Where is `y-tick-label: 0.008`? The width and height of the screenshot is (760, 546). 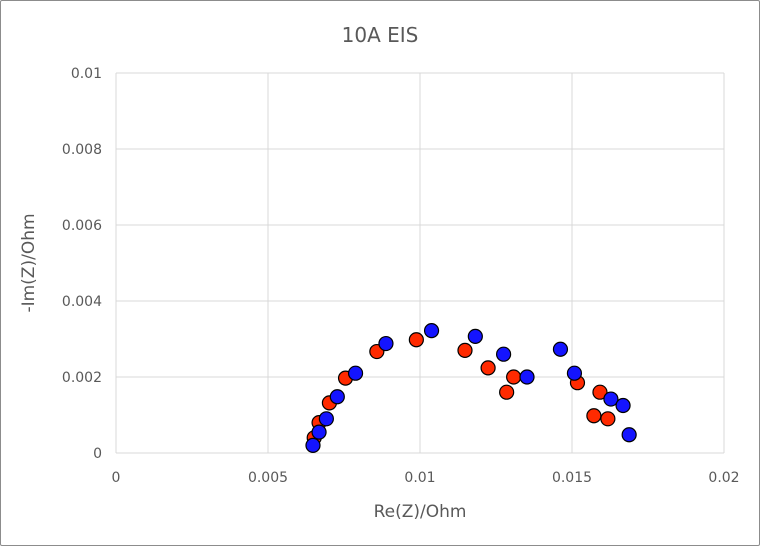 y-tick-label: 0.008 is located at coordinates (82, 150).